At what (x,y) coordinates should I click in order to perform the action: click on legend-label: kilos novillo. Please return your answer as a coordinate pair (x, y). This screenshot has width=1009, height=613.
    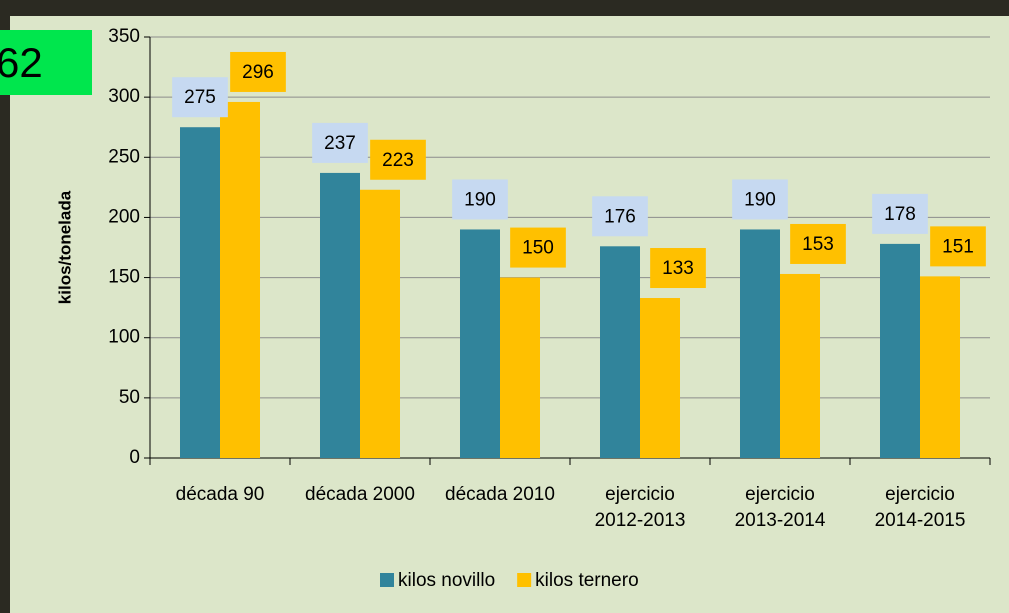
    Looking at the image, I should click on (446, 580).